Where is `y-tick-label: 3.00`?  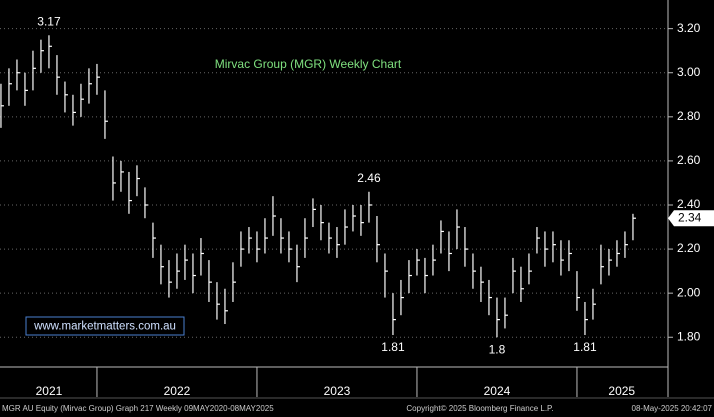 y-tick-label: 3.00 is located at coordinates (689, 72).